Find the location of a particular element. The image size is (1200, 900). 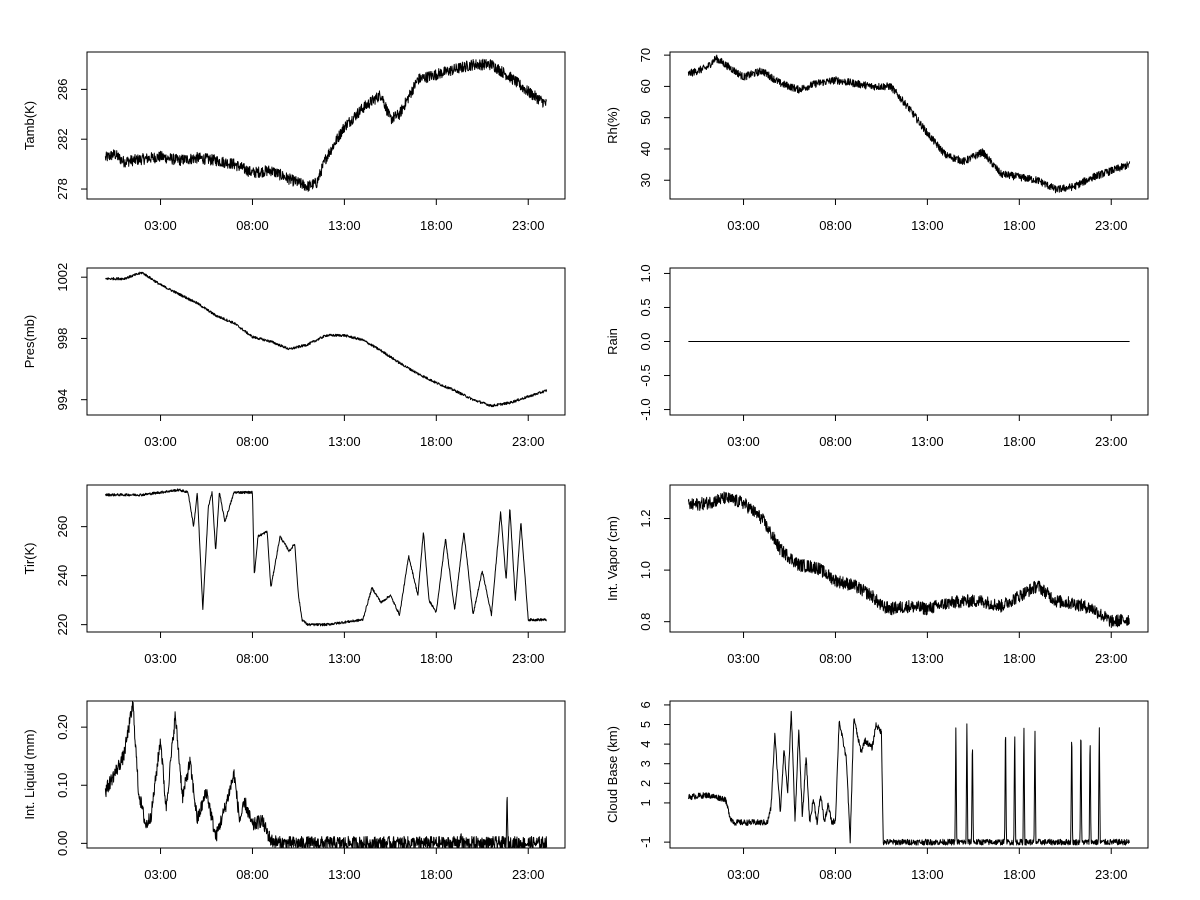

y-tick-label: 40 is located at coordinates (645, 149).